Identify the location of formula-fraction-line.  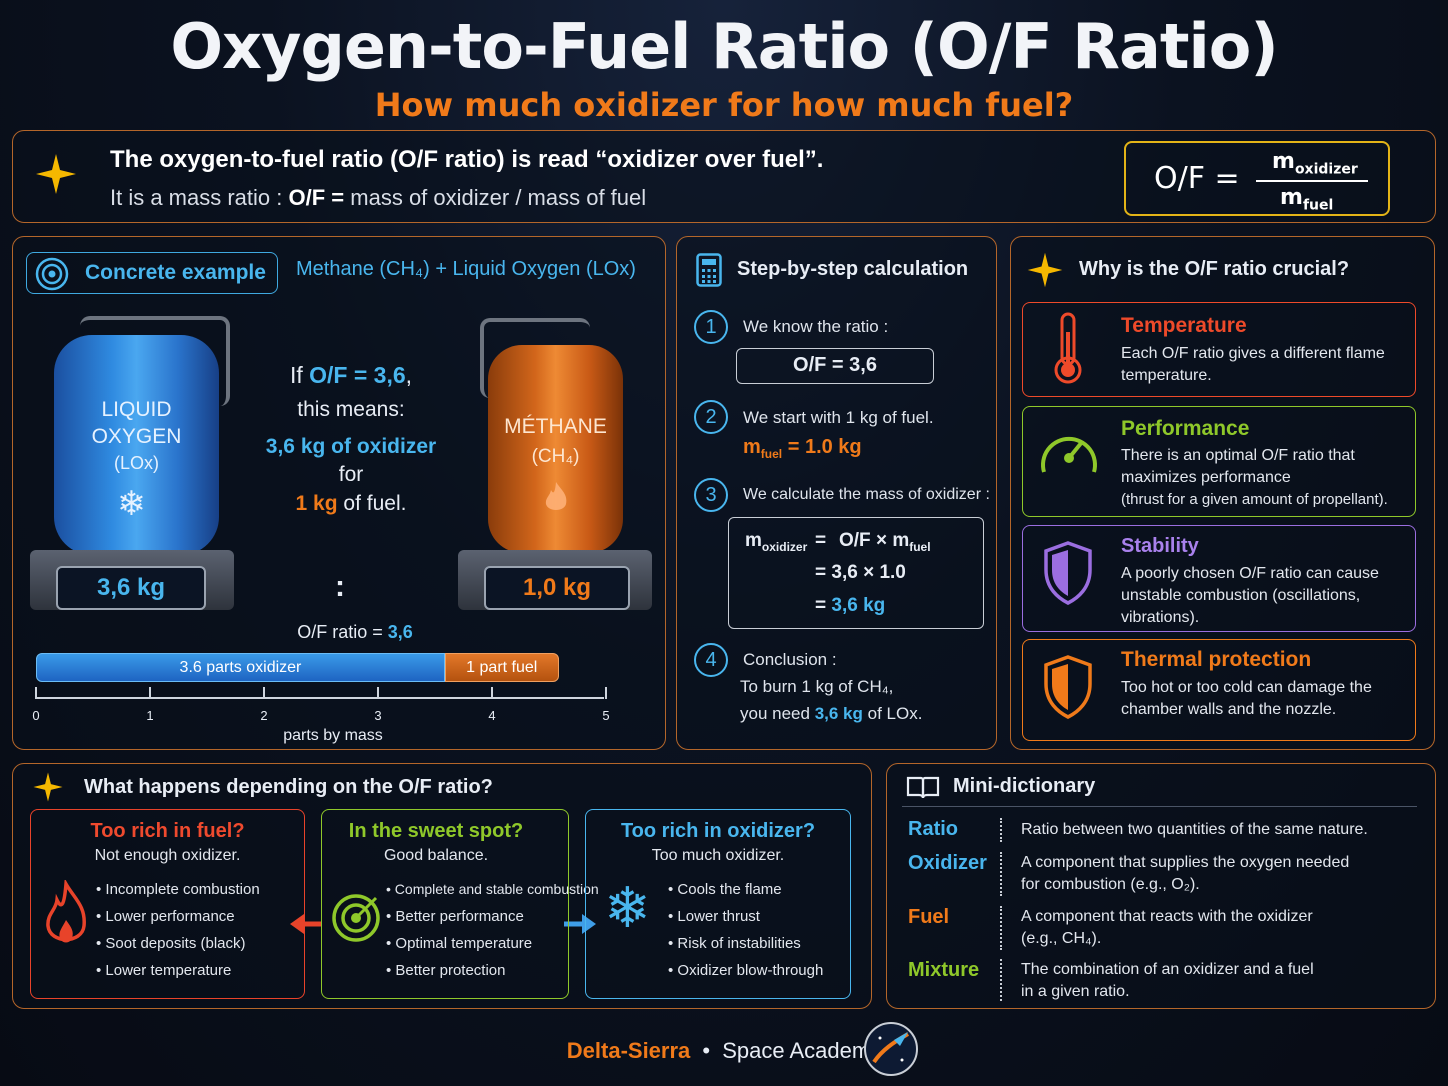
(1312, 181).